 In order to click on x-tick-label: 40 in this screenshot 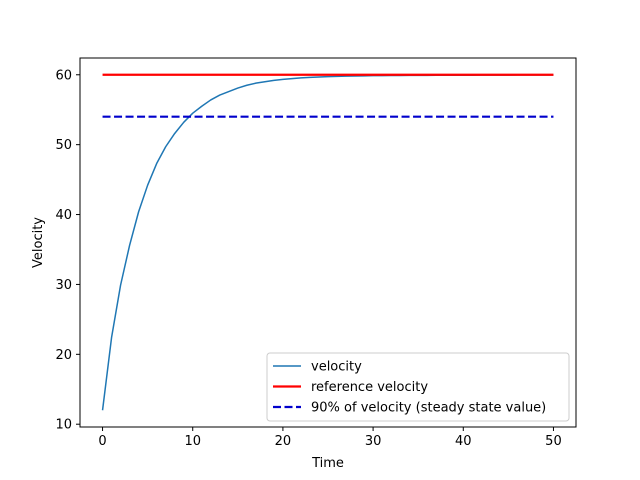, I will do `click(463, 441)`.